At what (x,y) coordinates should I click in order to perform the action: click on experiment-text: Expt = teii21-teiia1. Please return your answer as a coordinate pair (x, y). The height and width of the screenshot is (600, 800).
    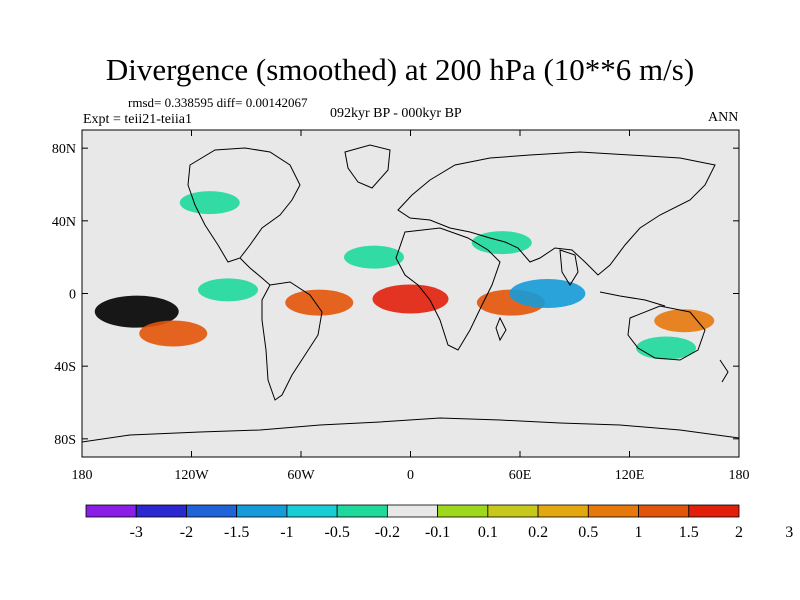
    Looking at the image, I should click on (137, 119).